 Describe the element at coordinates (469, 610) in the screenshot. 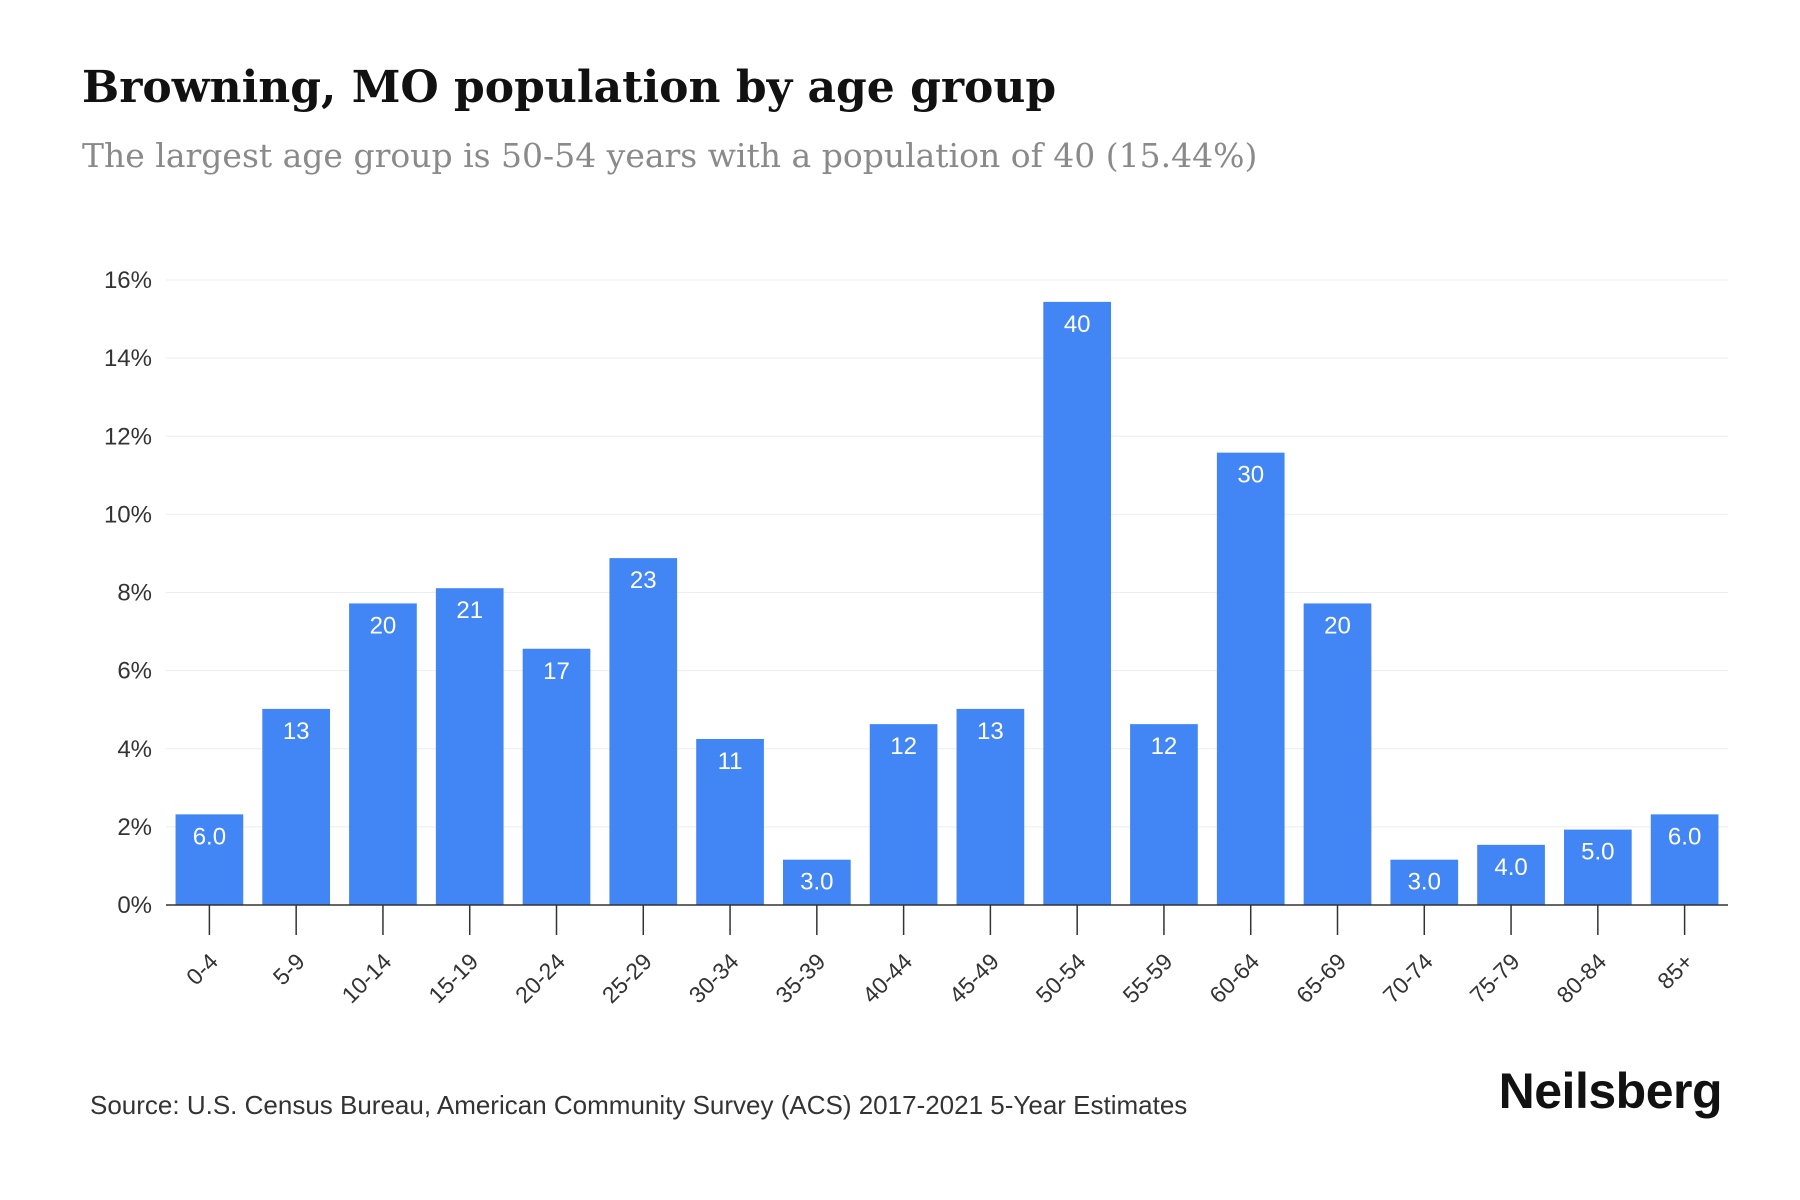

I see `bar-data-label: 21` at that location.